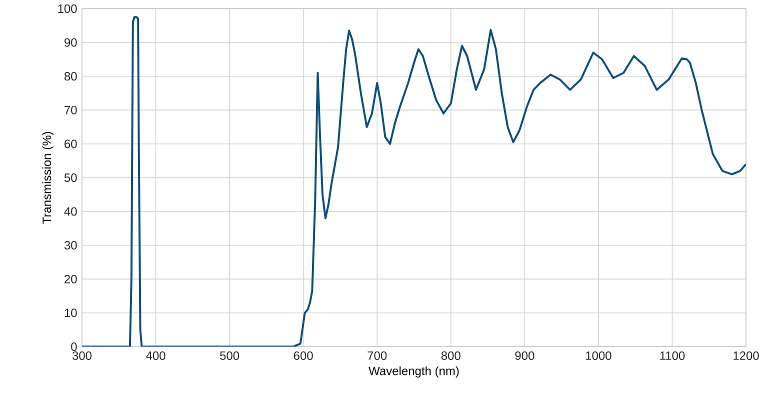 This screenshot has width=766, height=398. Describe the element at coordinates (74, 347) in the screenshot. I see `y-tick-label: 0` at that location.